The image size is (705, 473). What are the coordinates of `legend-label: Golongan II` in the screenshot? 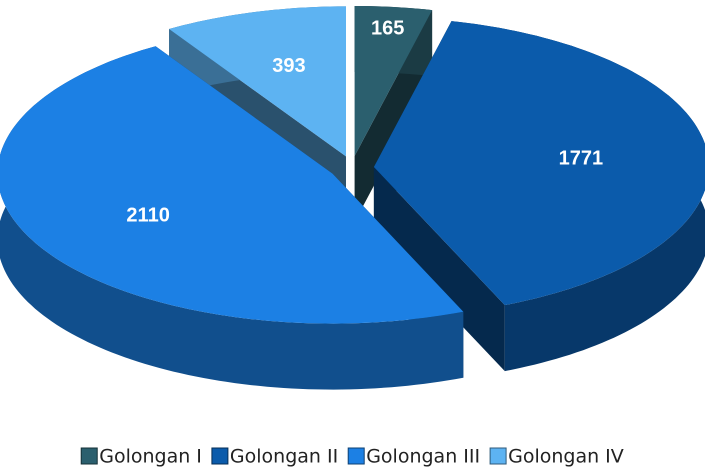 It's located at (284, 457).